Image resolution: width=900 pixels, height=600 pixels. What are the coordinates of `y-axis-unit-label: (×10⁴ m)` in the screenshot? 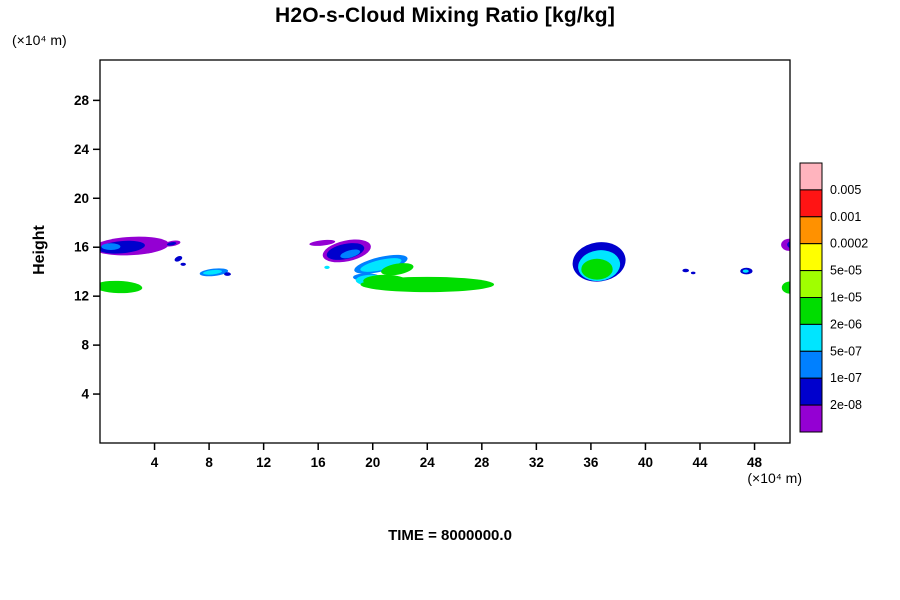 It's located at (39, 40).